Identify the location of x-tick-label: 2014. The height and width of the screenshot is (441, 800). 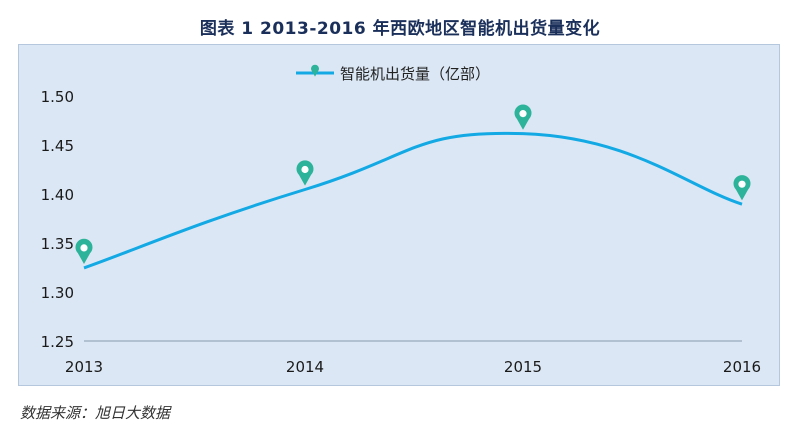
(305, 367).